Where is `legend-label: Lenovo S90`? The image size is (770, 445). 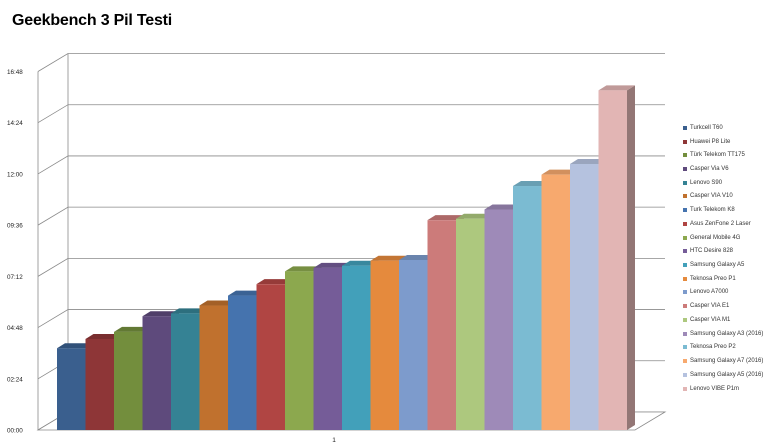
legend-label: Lenovo S90 is located at coordinates (706, 182).